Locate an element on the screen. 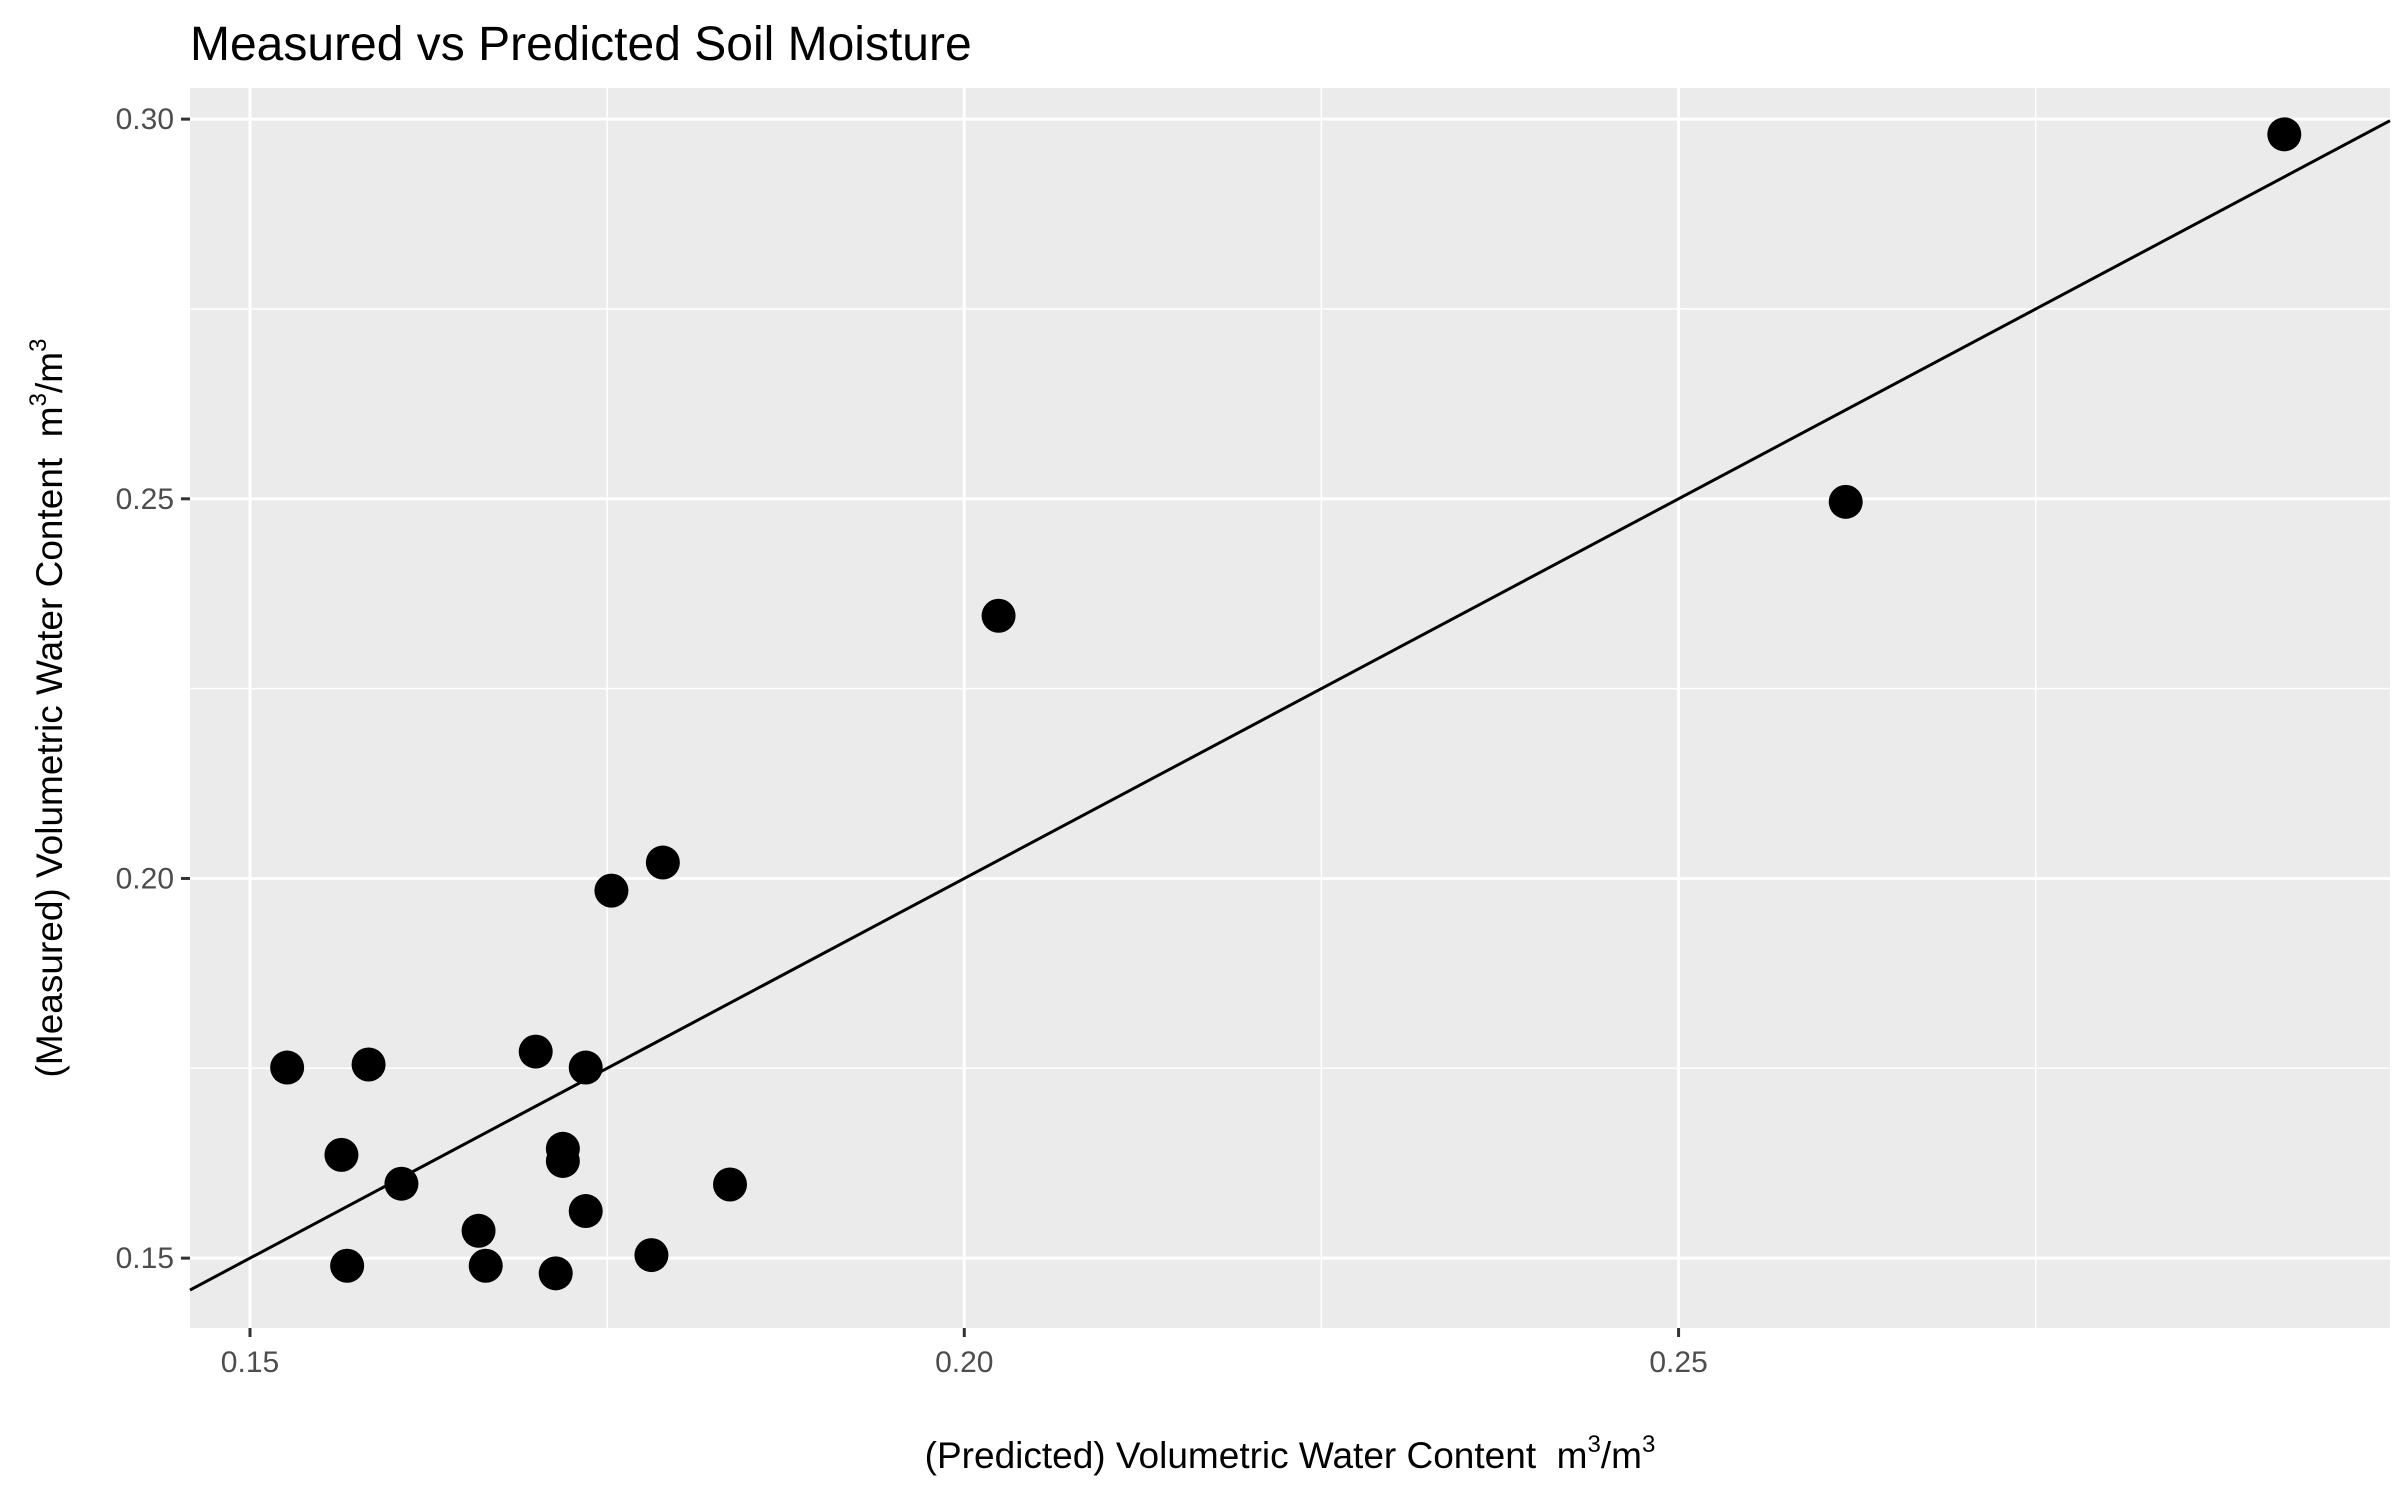 This screenshot has height=1500, width=2400. x-unit-sup2: 3 is located at coordinates (1648, 1444).